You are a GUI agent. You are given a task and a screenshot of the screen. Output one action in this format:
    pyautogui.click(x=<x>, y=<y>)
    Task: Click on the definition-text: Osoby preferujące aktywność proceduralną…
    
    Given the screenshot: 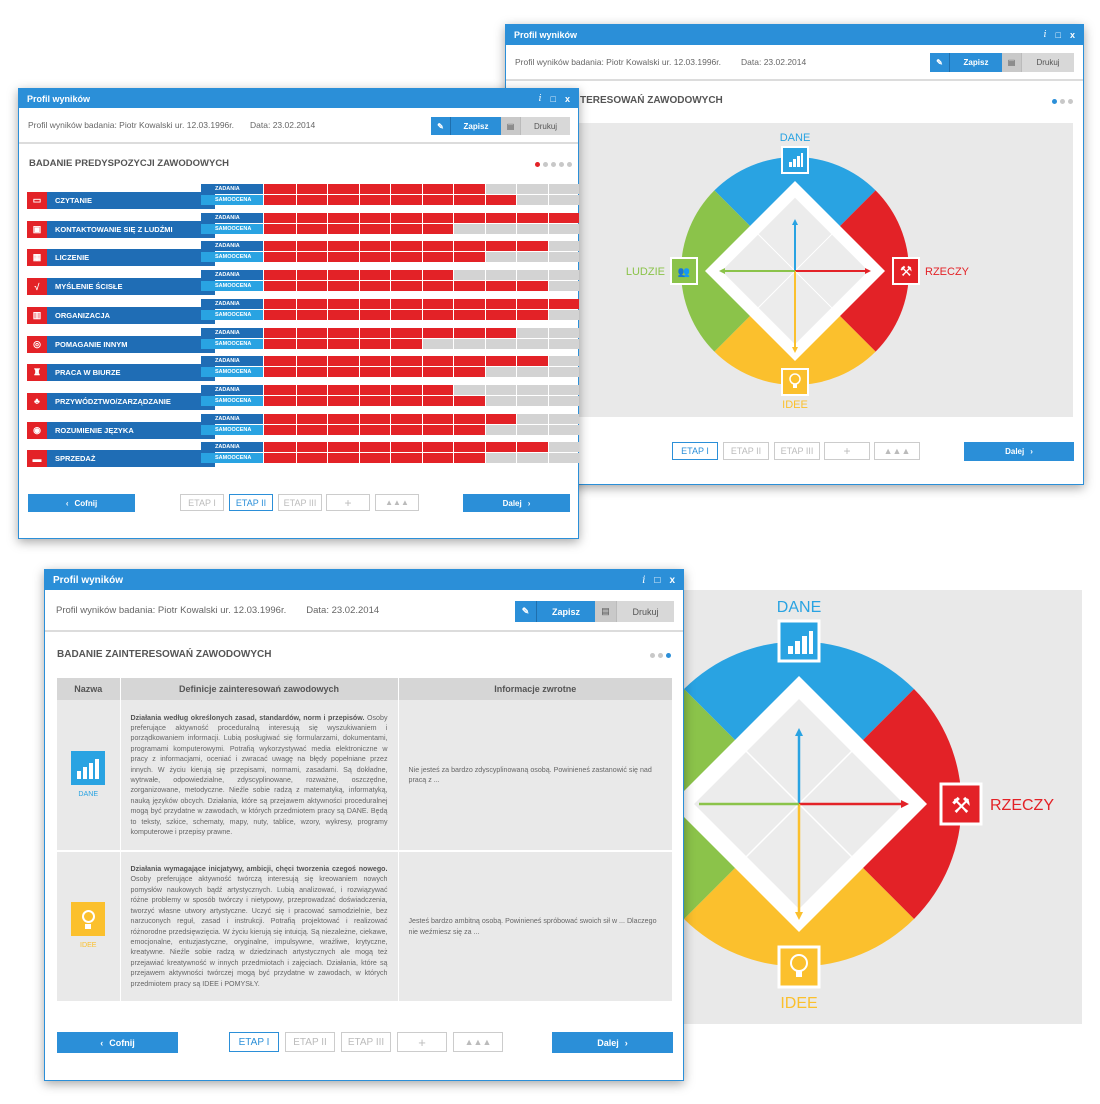 What is the action you would take?
    pyautogui.click(x=259, y=775)
    